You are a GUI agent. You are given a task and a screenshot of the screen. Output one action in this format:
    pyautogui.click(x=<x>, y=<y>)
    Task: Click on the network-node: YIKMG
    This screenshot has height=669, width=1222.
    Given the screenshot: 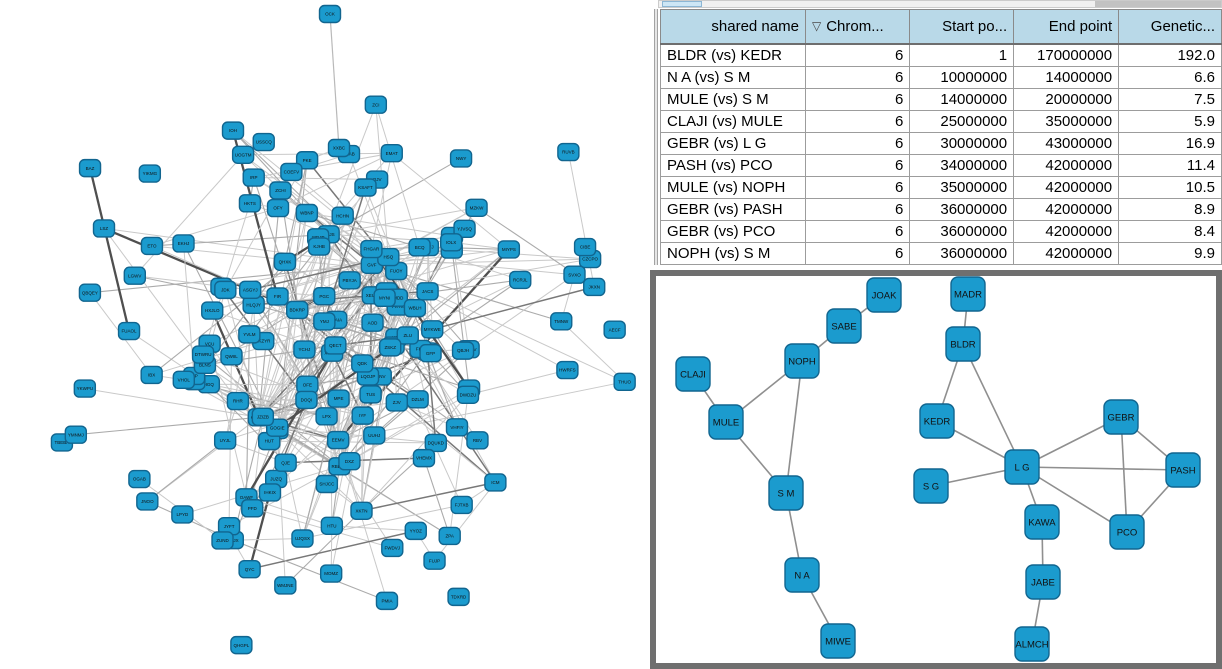 What is the action you would take?
    pyautogui.click(x=150, y=173)
    